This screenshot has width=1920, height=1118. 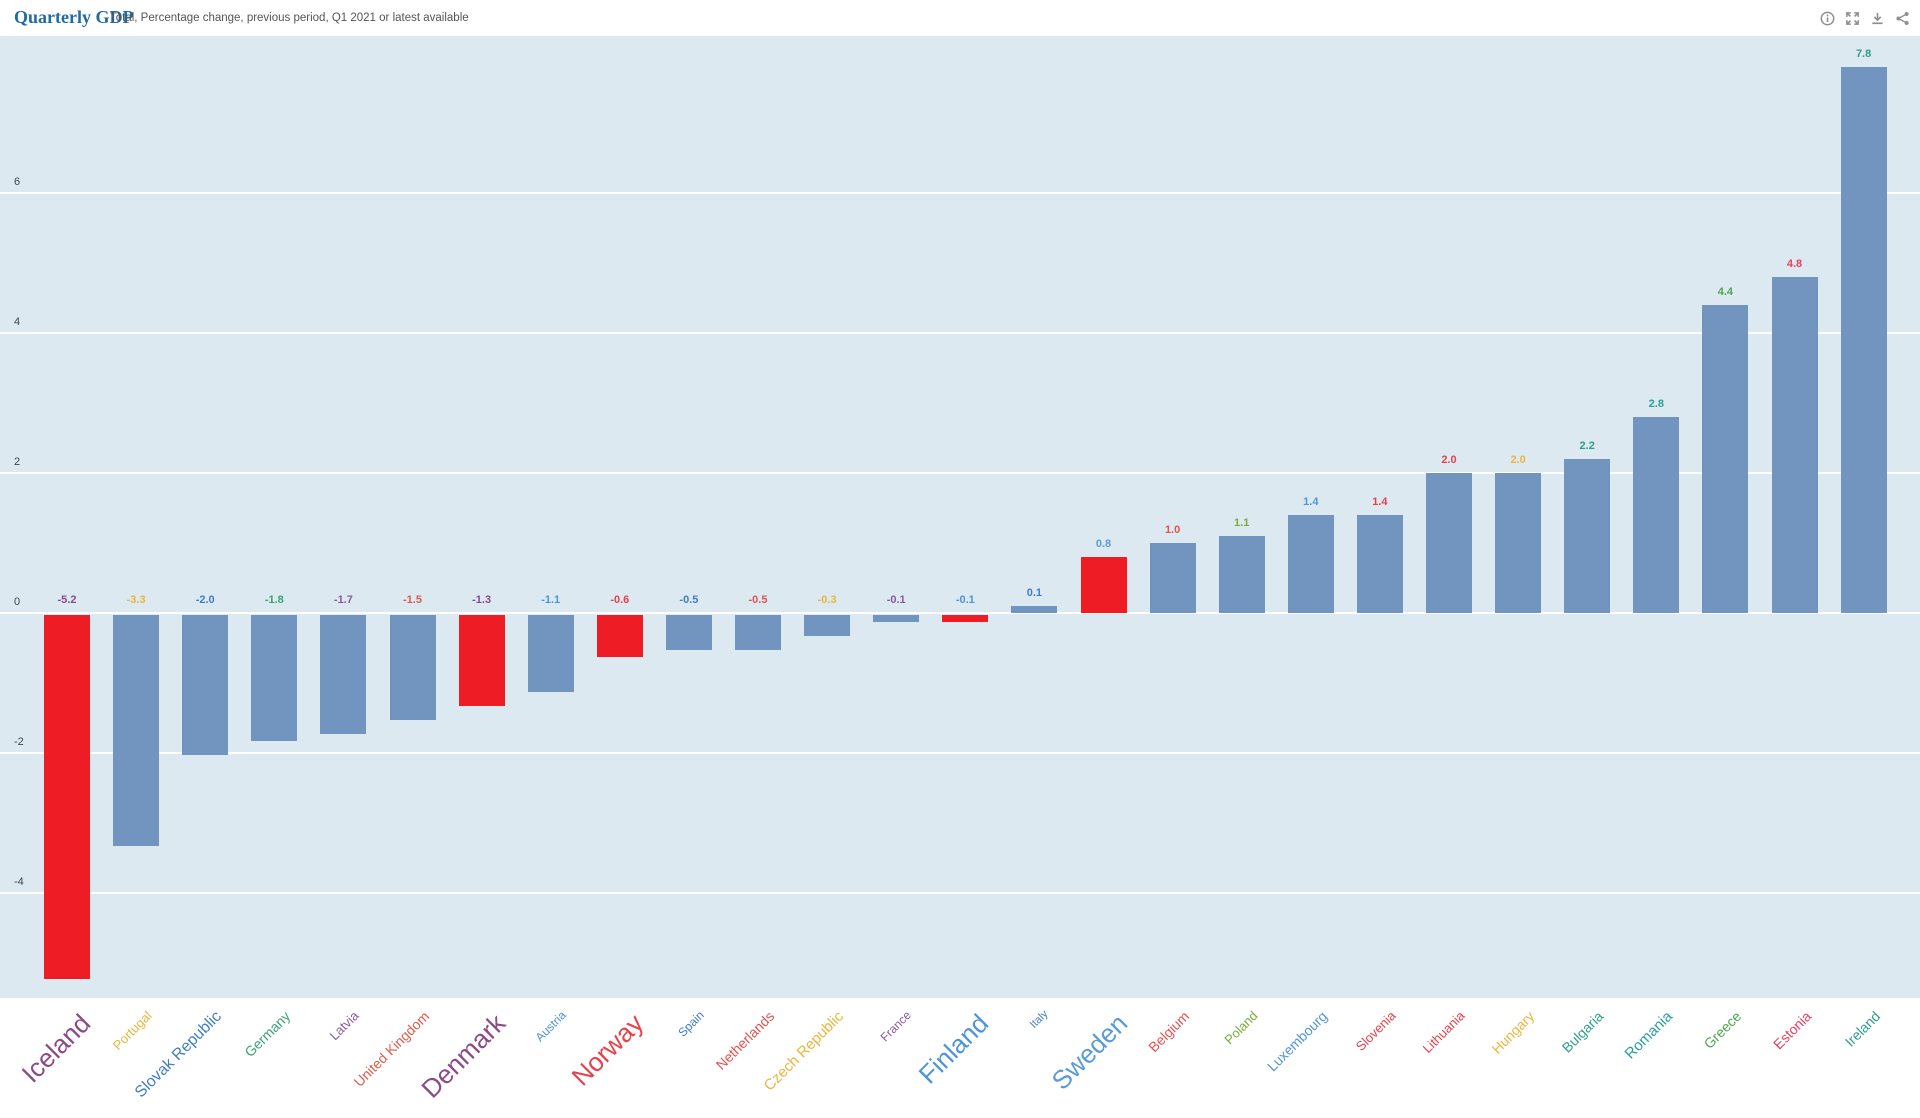 I want to click on y-axis-tick-2: 2, so click(x=17, y=462).